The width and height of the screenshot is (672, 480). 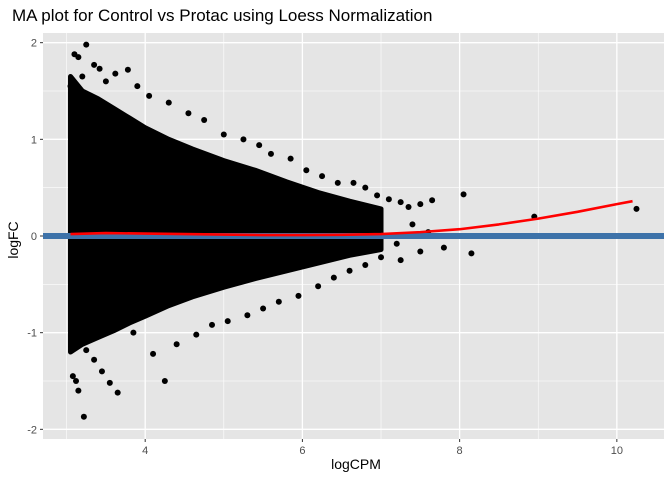 I want to click on y-axis-title: logFC, so click(x=13, y=239).